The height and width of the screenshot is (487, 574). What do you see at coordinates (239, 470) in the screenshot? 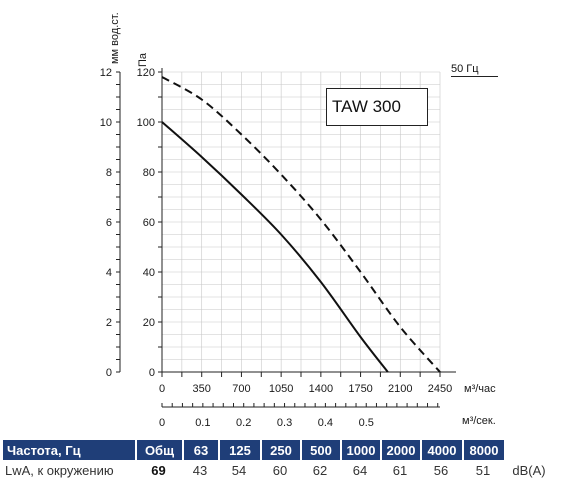
I see `value-125: 54` at bounding box center [239, 470].